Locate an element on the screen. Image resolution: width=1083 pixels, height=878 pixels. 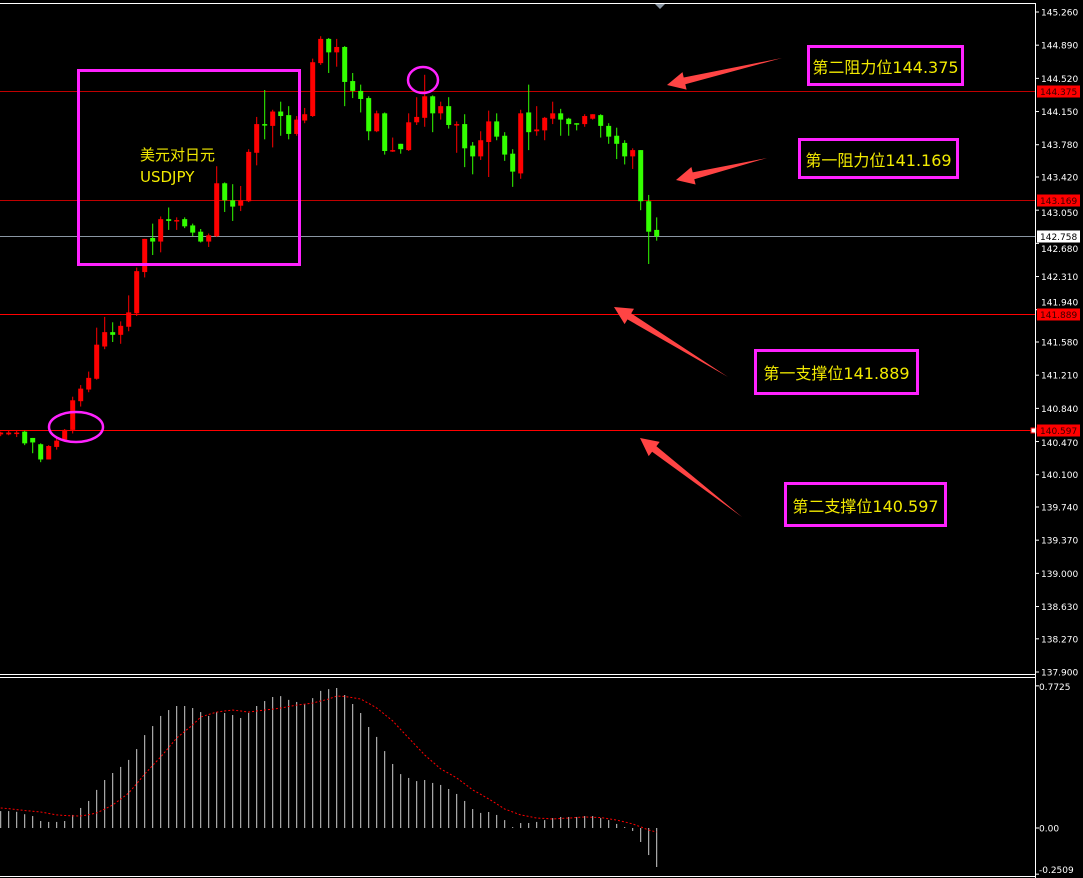
chart-shift-marker-icon is located at coordinates (660, 6).